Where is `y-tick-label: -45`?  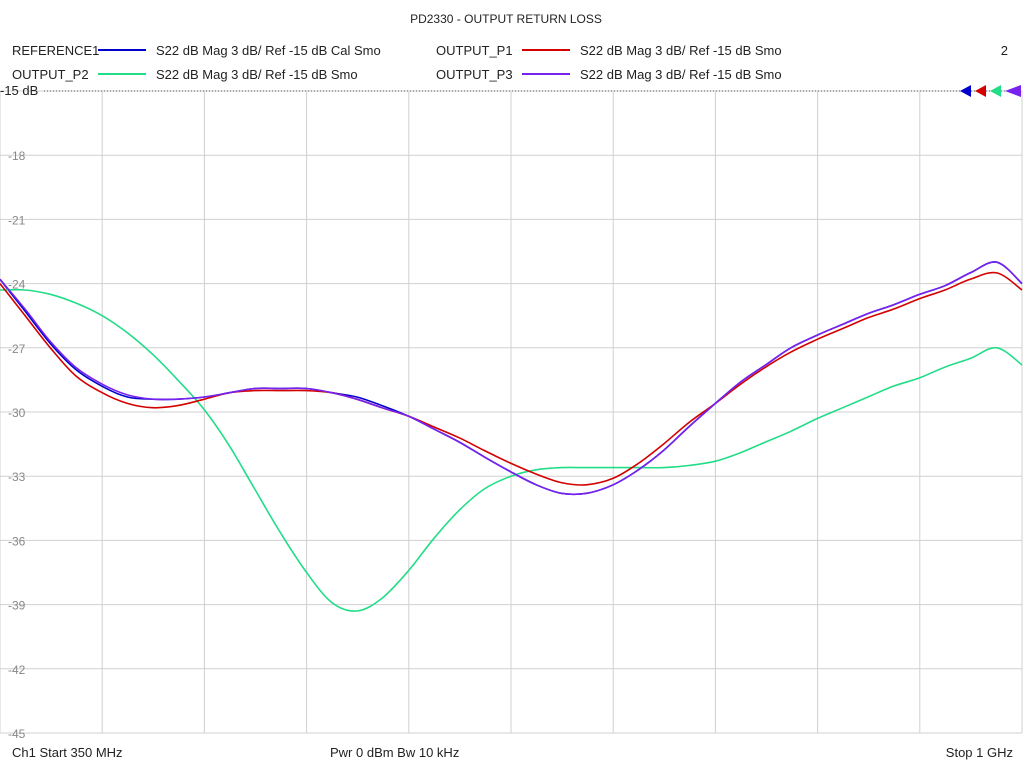
y-tick-label: -45 is located at coordinates (17, 734).